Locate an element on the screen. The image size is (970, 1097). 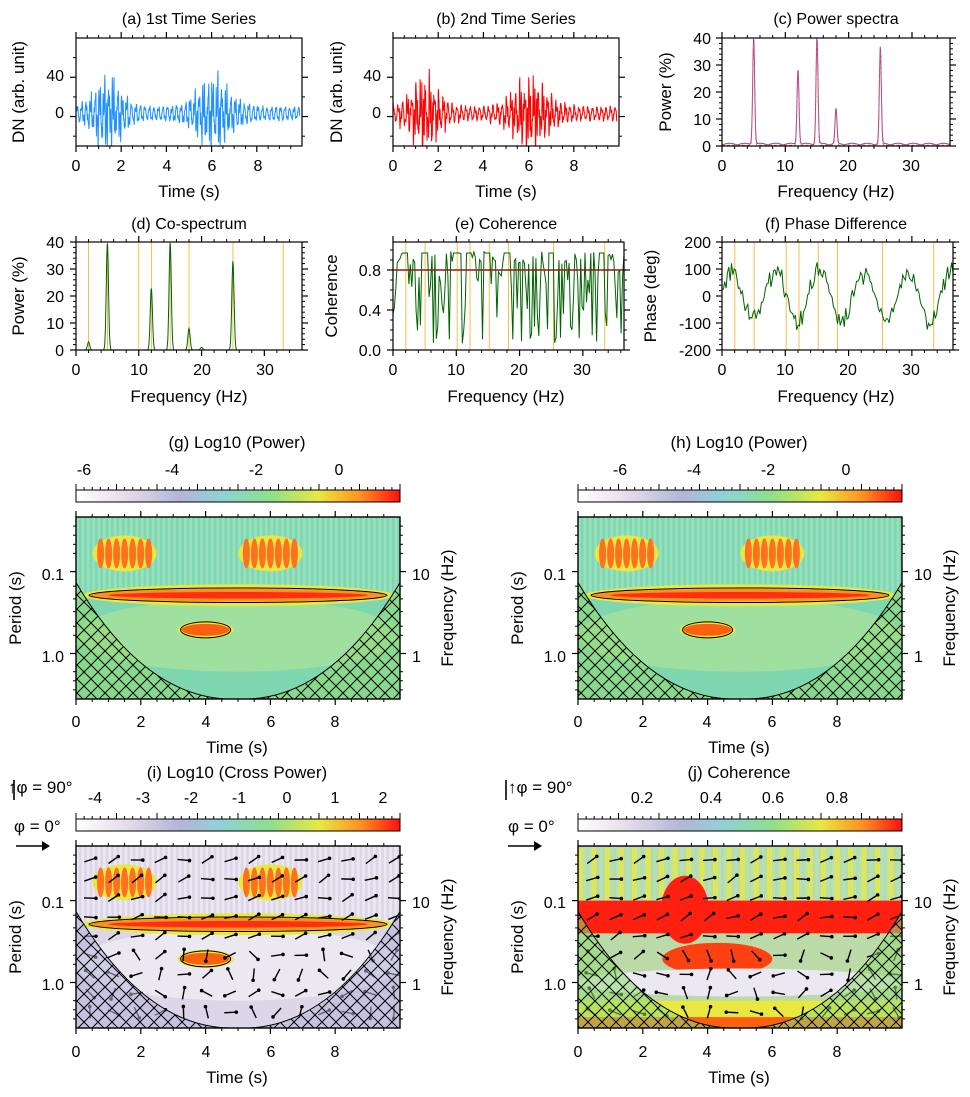
panel-j-legend-90: ↑φ = 90° is located at coordinates (540, 787).